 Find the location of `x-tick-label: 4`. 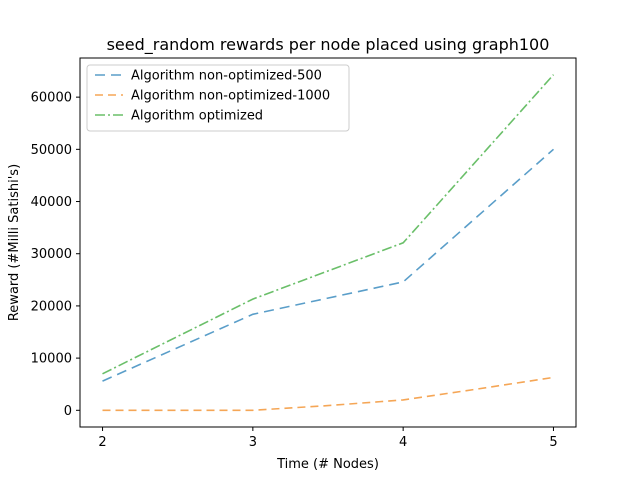

x-tick-label: 4 is located at coordinates (403, 442).